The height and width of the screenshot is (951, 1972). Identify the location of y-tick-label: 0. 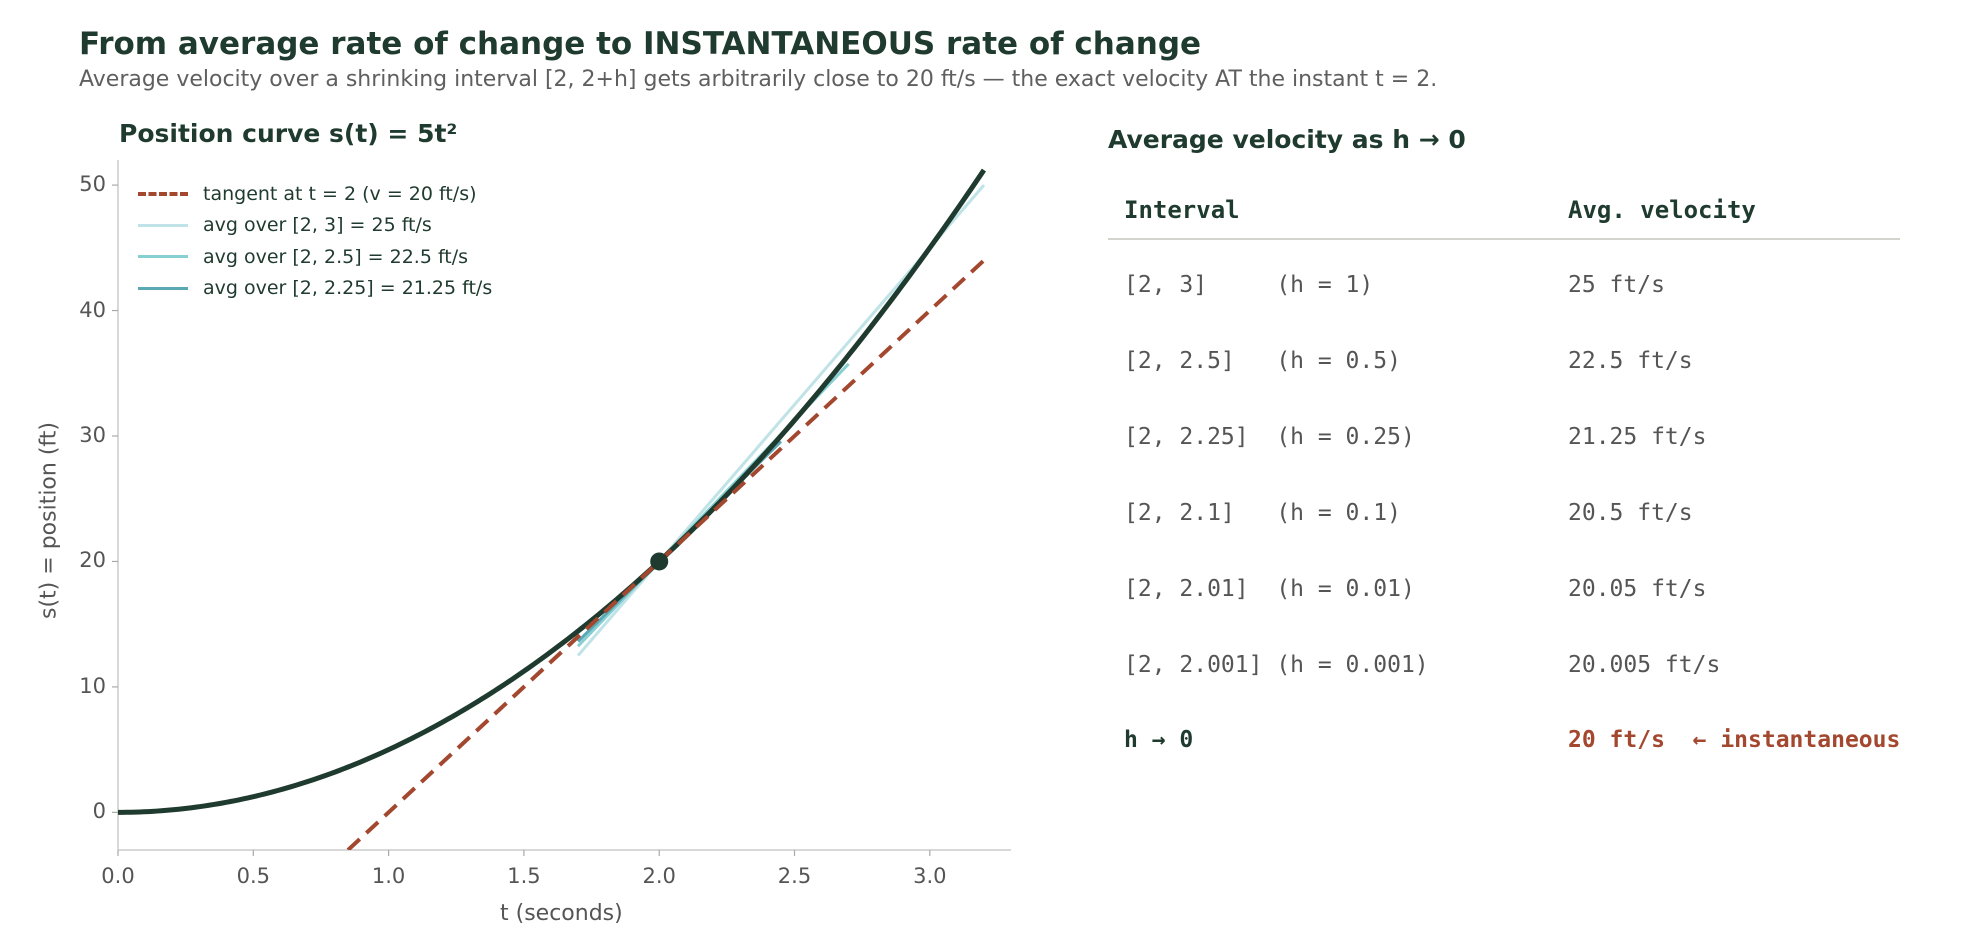
(99, 811).